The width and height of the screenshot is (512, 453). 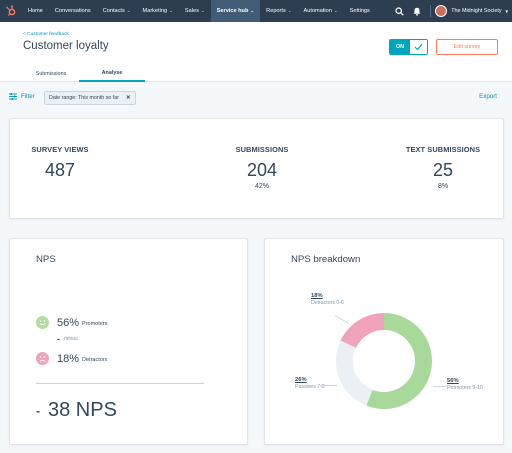 What do you see at coordinates (443, 186) in the screenshot?
I see `stat-percentage: 8%` at bounding box center [443, 186].